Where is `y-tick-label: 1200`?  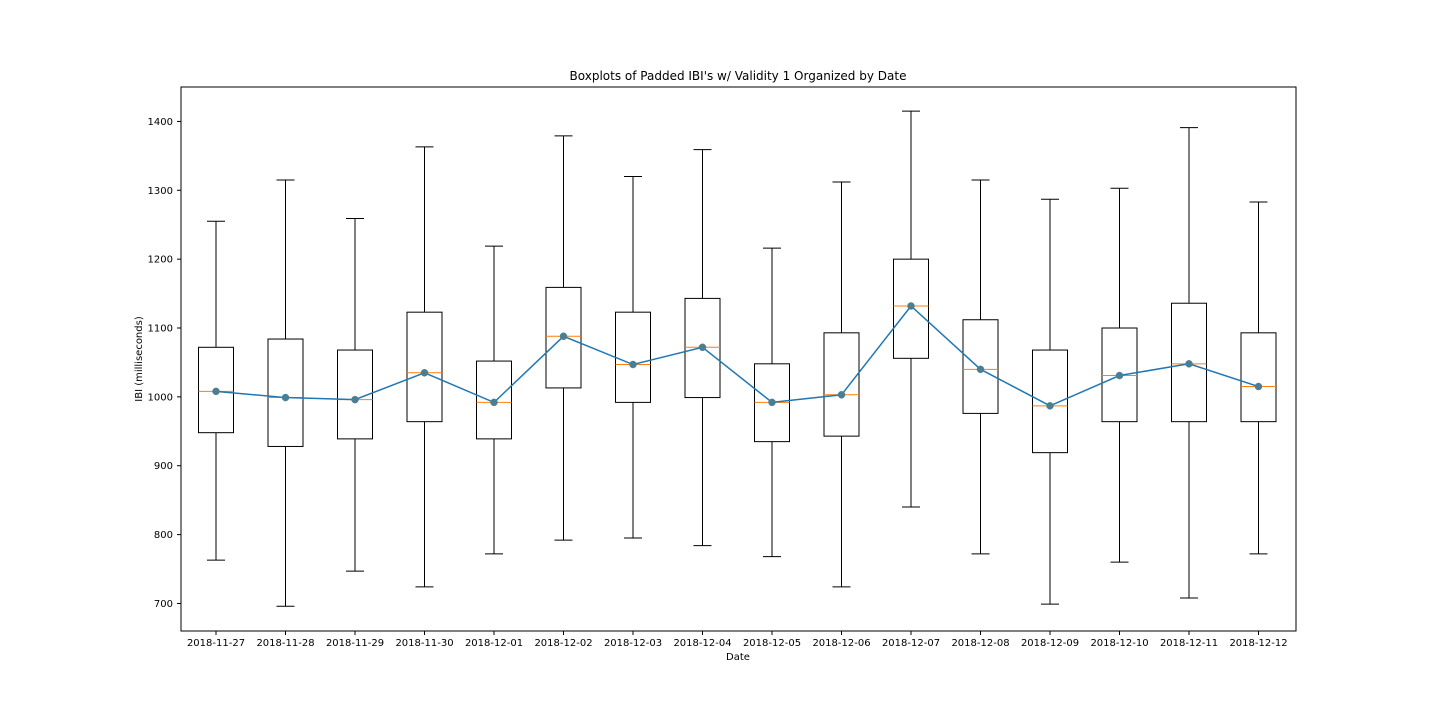
y-tick-label: 1200 is located at coordinates (160, 260).